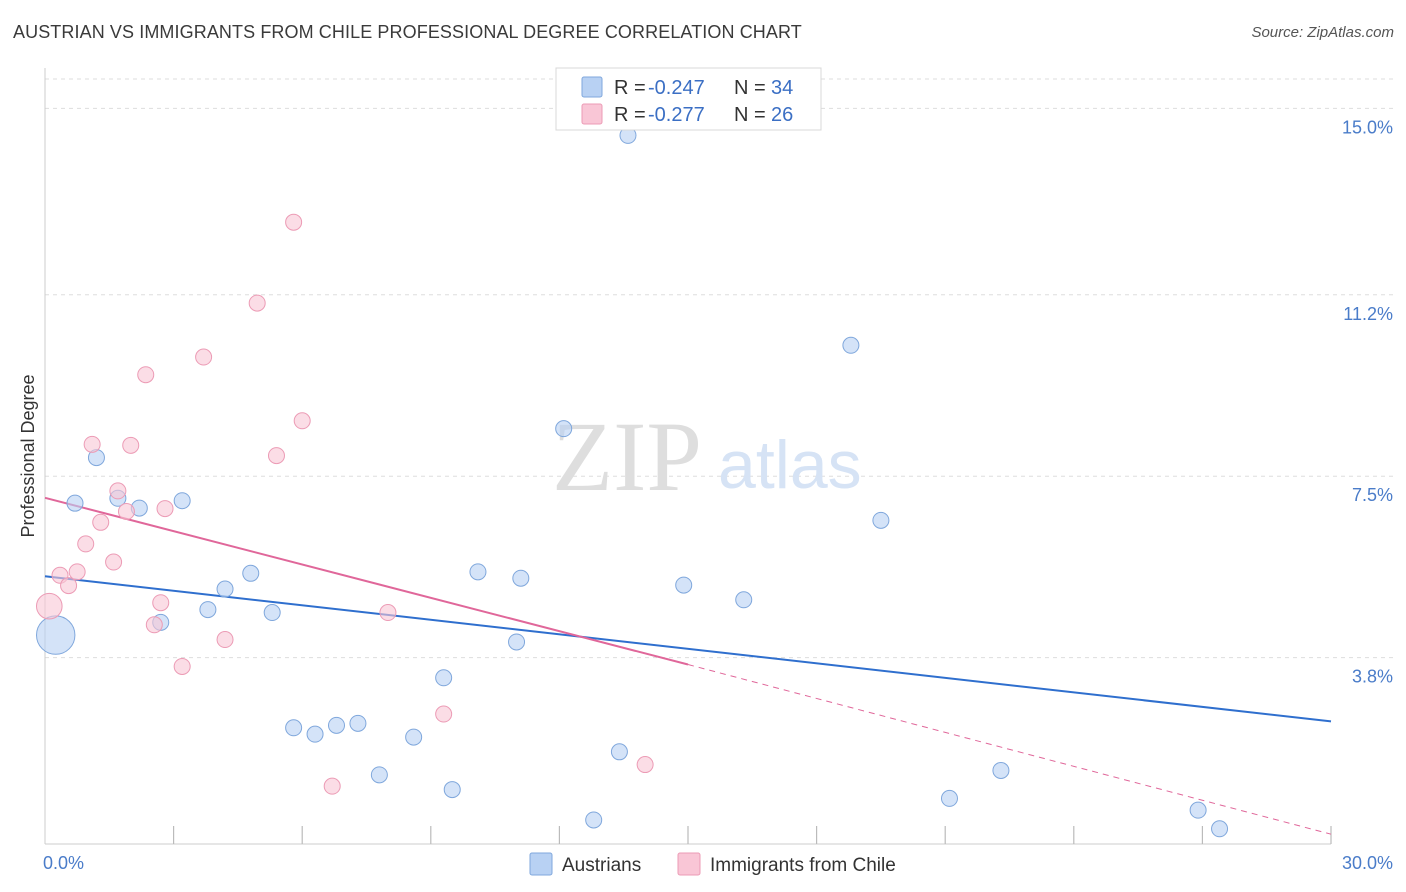 The width and height of the screenshot is (1406, 892). What do you see at coordinates (707, 456) in the screenshot?
I see `watermark: ZIP atlas` at bounding box center [707, 456].